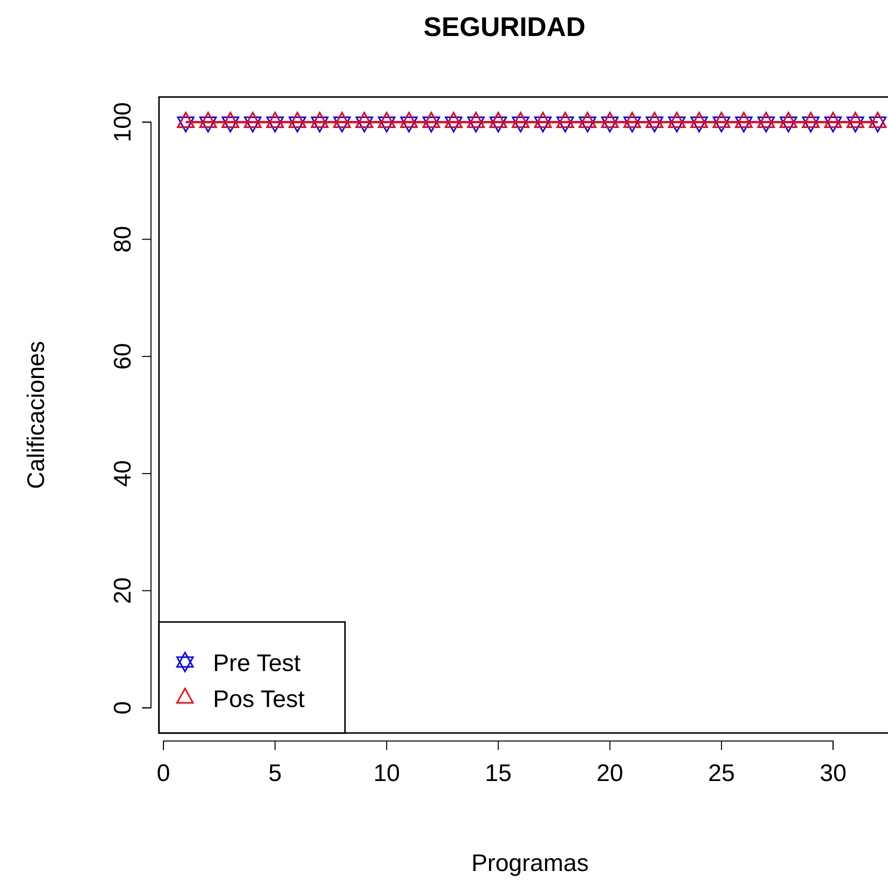 The image size is (888, 883). Describe the element at coordinates (122, 590) in the screenshot. I see `y-tick-label: 20` at that location.